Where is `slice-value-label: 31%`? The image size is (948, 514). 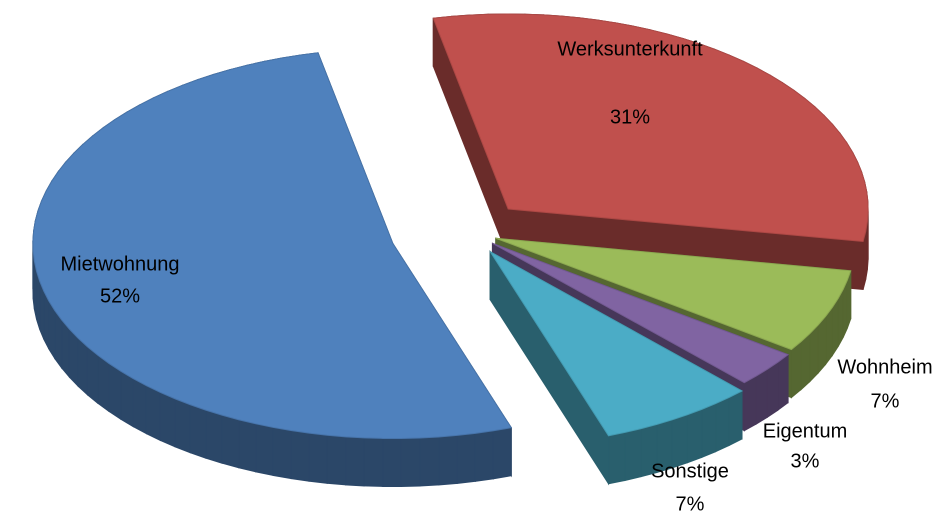
slice-value-label: 31% is located at coordinates (630, 117).